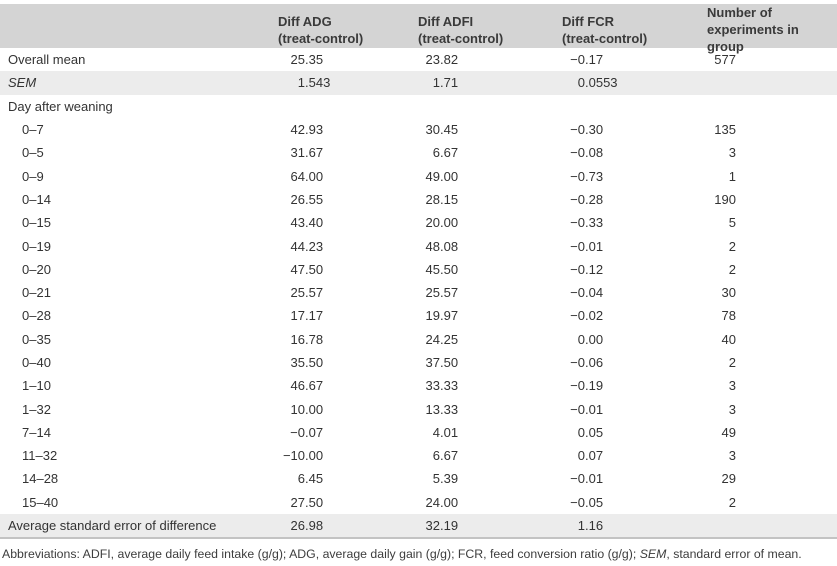  Describe the element at coordinates (348, 30) in the screenshot. I see `header-cell-diff-adg: Diff ADG (treat-control)` at that location.